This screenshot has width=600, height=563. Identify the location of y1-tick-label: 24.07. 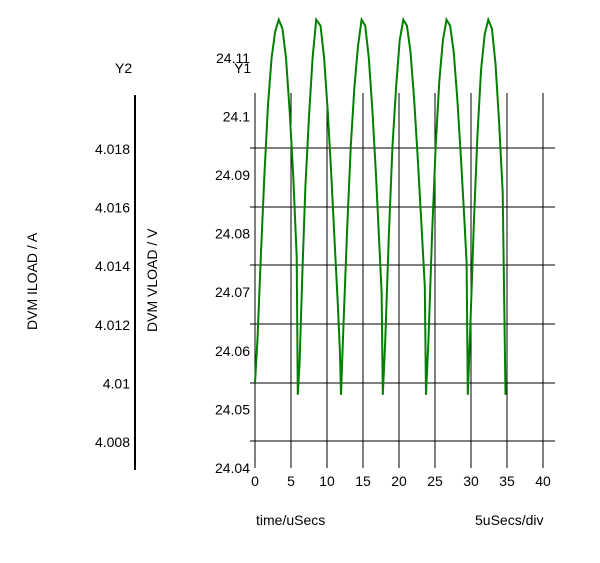
(232, 292).